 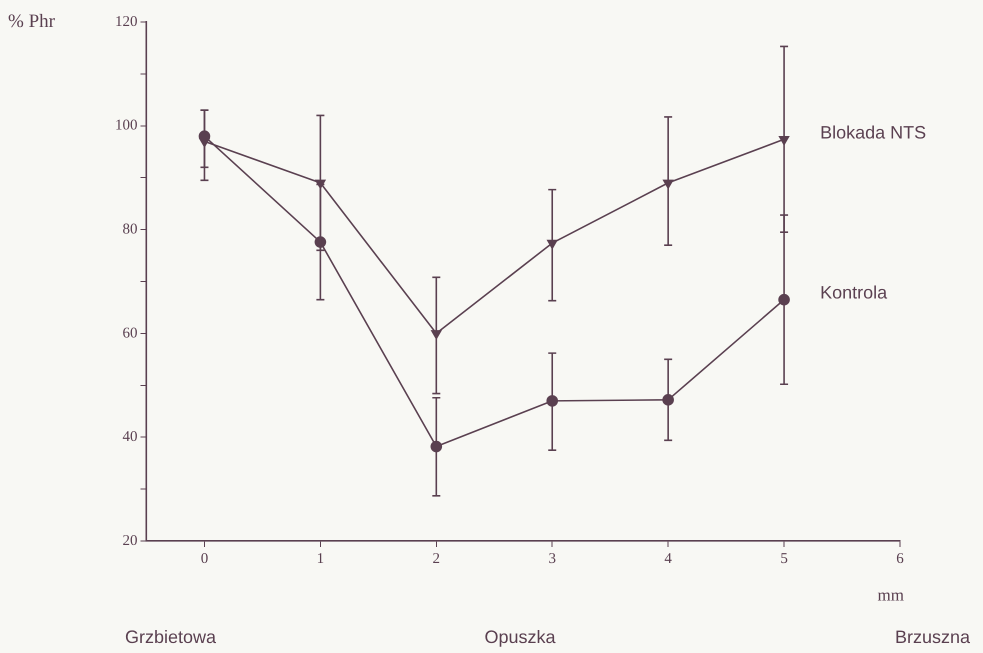 What do you see at coordinates (171, 636) in the screenshot?
I see `text: Grzbietowa` at bounding box center [171, 636].